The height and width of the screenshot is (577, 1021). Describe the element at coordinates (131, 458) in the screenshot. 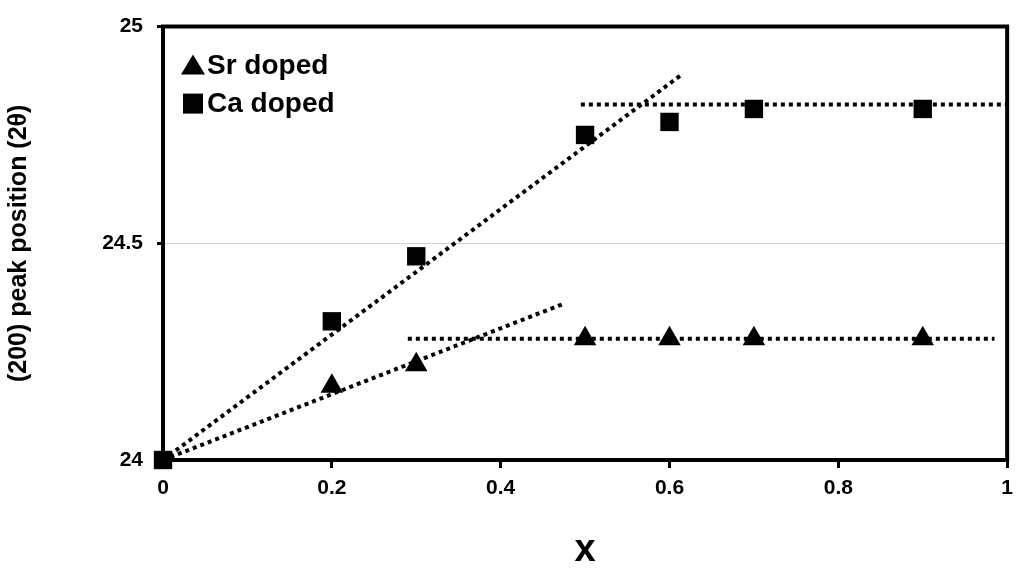

I see `y-tick-label: 24` at that location.